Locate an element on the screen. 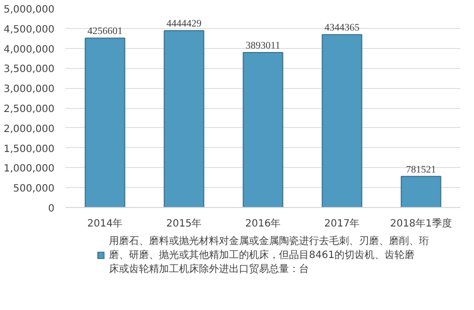 The image size is (474, 310). data-label: 781521 is located at coordinates (421, 170).